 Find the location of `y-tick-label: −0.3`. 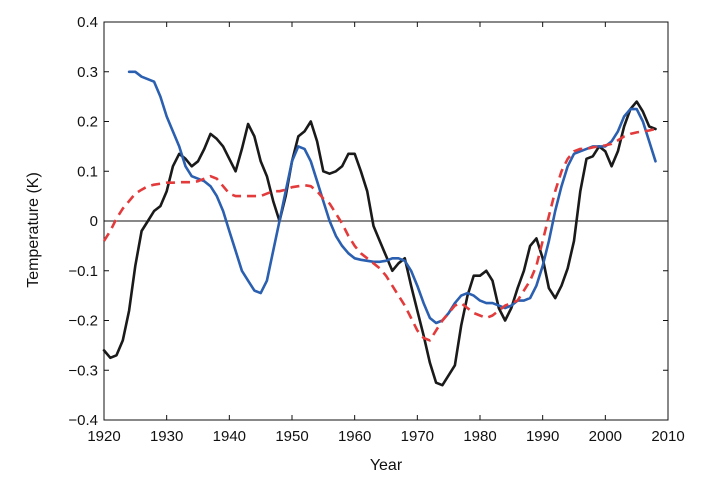

y-tick-label: −0.3 is located at coordinates (83, 370).